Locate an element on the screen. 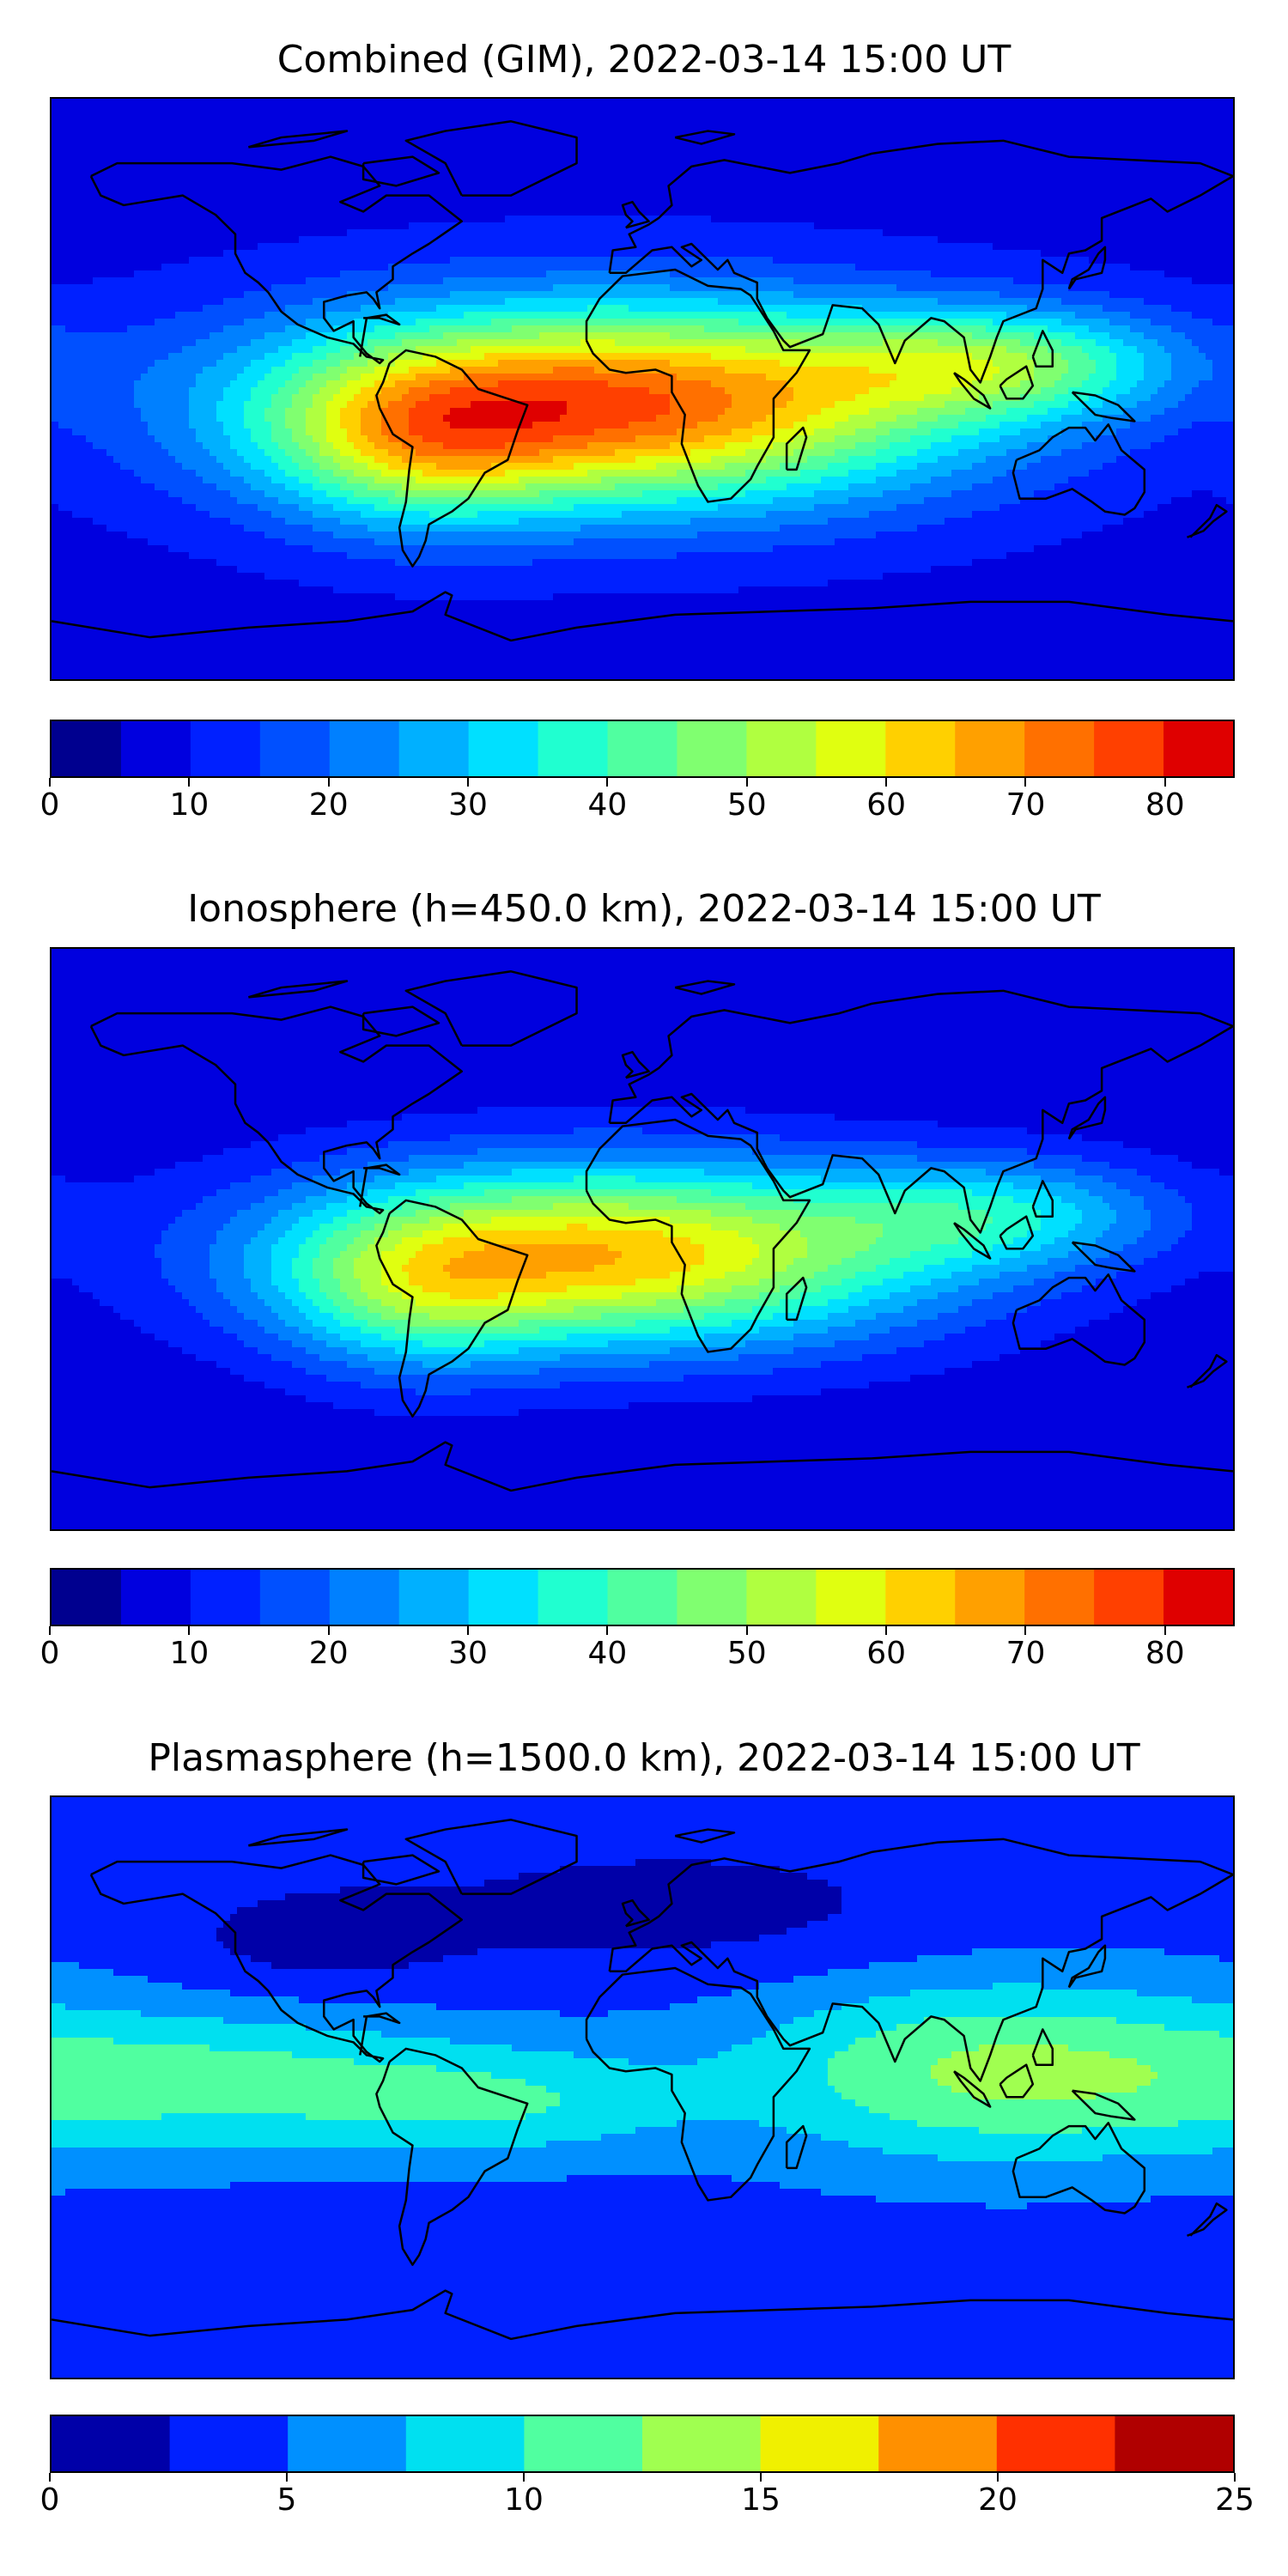  colorbar is located at coordinates (642, 2444).